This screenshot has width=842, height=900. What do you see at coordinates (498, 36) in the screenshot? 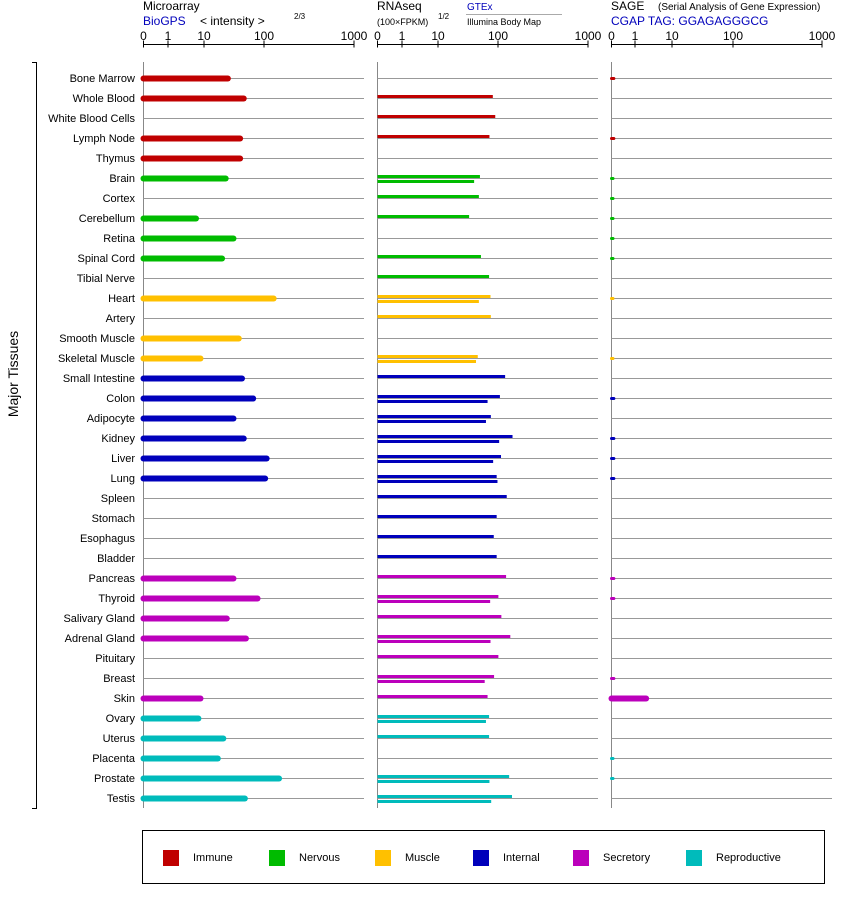
I see `axis-tick-label-rnaseq-100: 100` at bounding box center [498, 36].